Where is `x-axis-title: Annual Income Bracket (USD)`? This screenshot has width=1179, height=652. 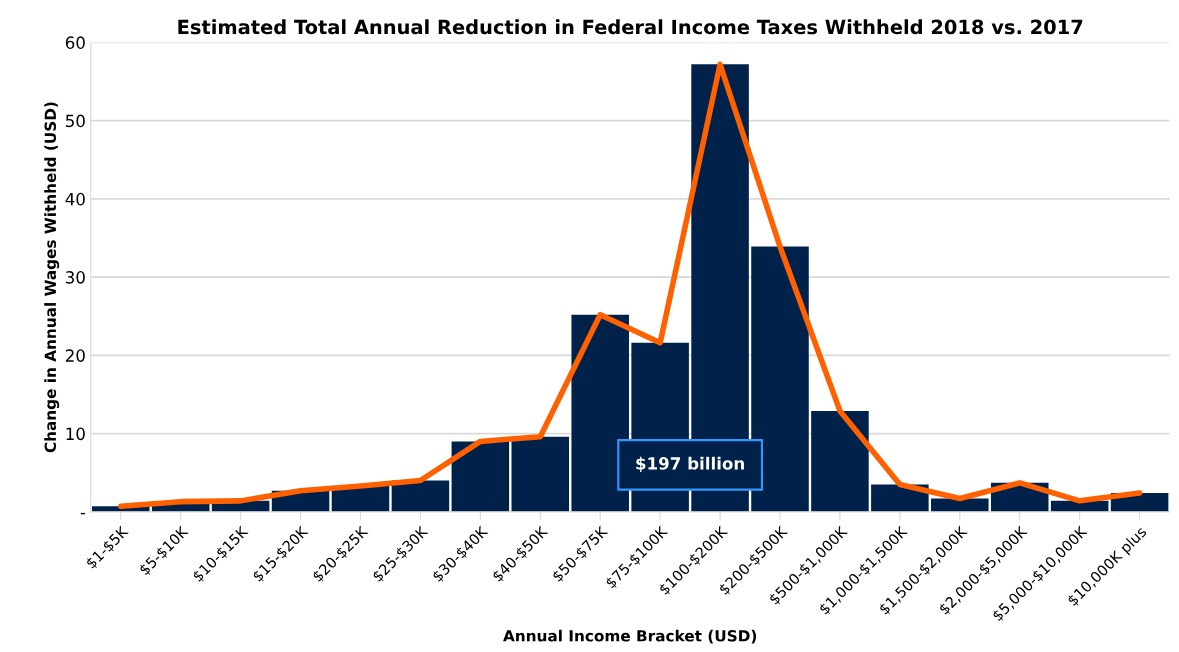 x-axis-title: Annual Income Bracket (USD) is located at coordinates (630, 636).